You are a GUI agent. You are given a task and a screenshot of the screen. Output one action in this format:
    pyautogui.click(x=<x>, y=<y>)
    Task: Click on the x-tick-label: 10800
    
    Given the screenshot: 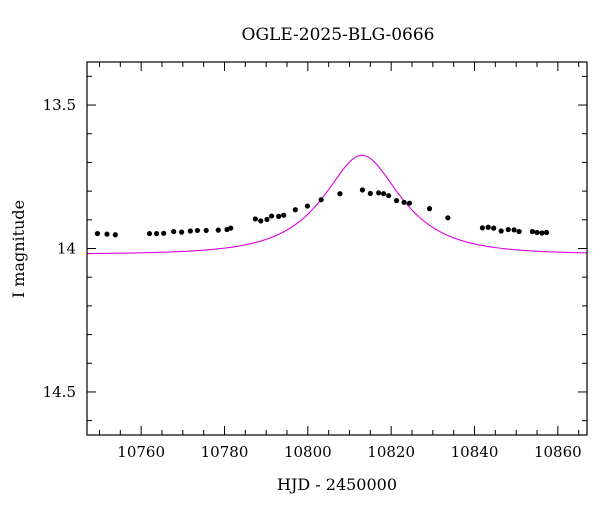 What is the action you would take?
    pyautogui.click(x=308, y=452)
    